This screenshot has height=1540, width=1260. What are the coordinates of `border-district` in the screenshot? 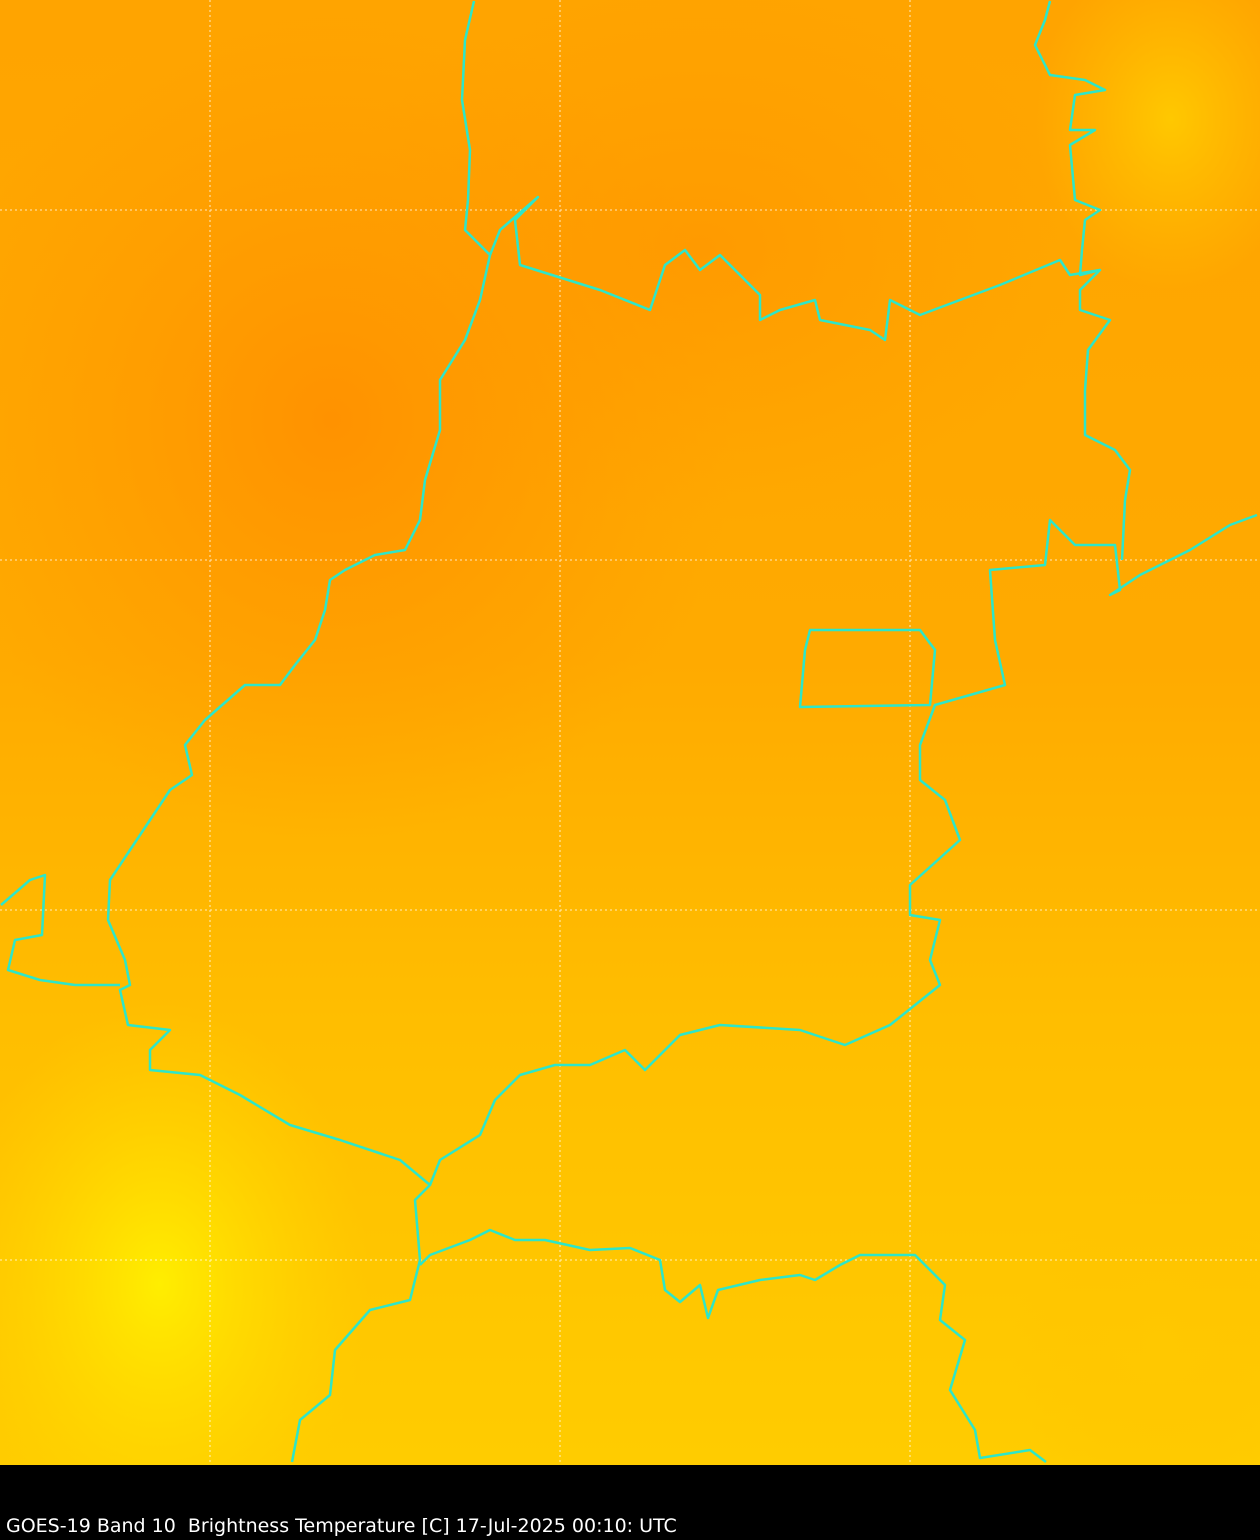 It's located at (867, 668).